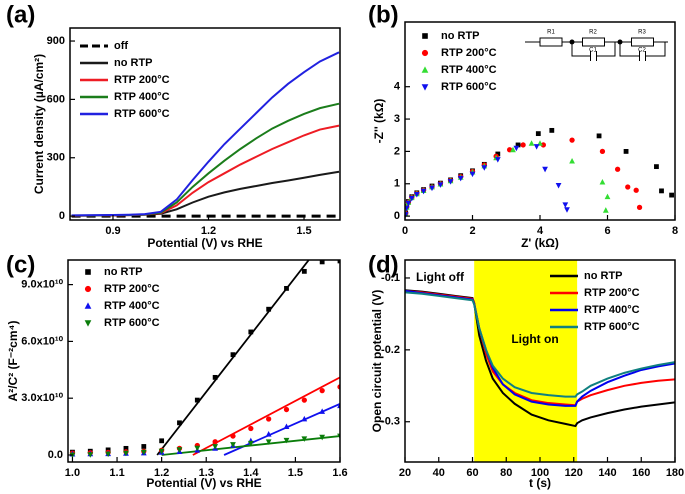  I want to click on panel-label: (c), so click(20, 264).